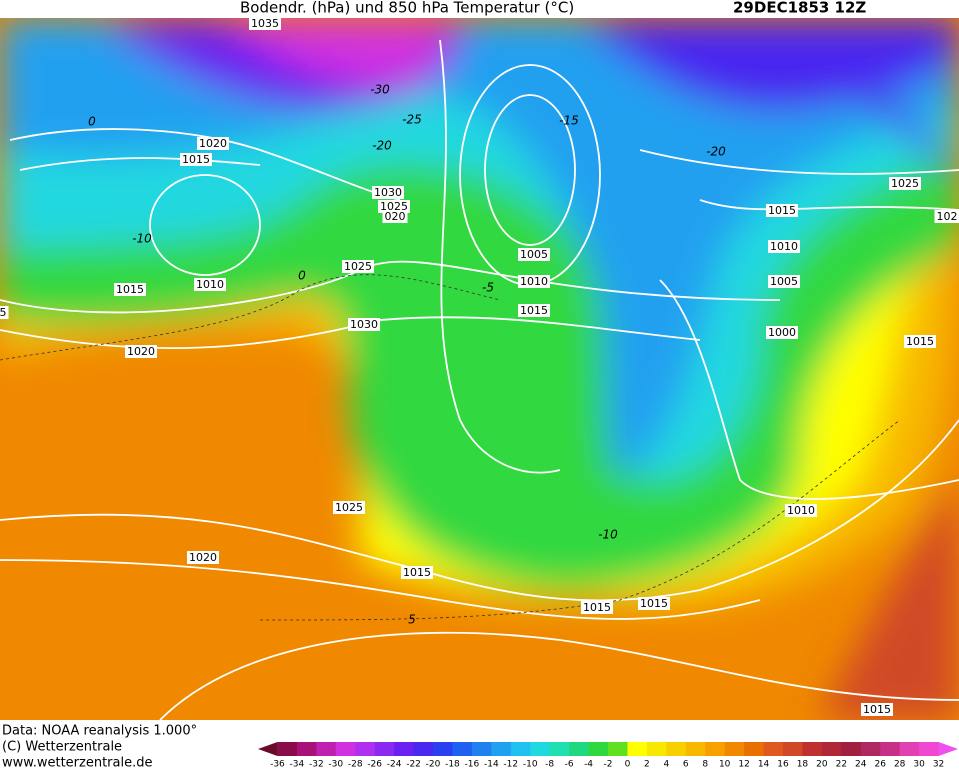 This screenshot has height=770, width=959. What do you see at coordinates (938, 765) in the screenshot?
I see `colorbar-label: 32` at bounding box center [938, 765].